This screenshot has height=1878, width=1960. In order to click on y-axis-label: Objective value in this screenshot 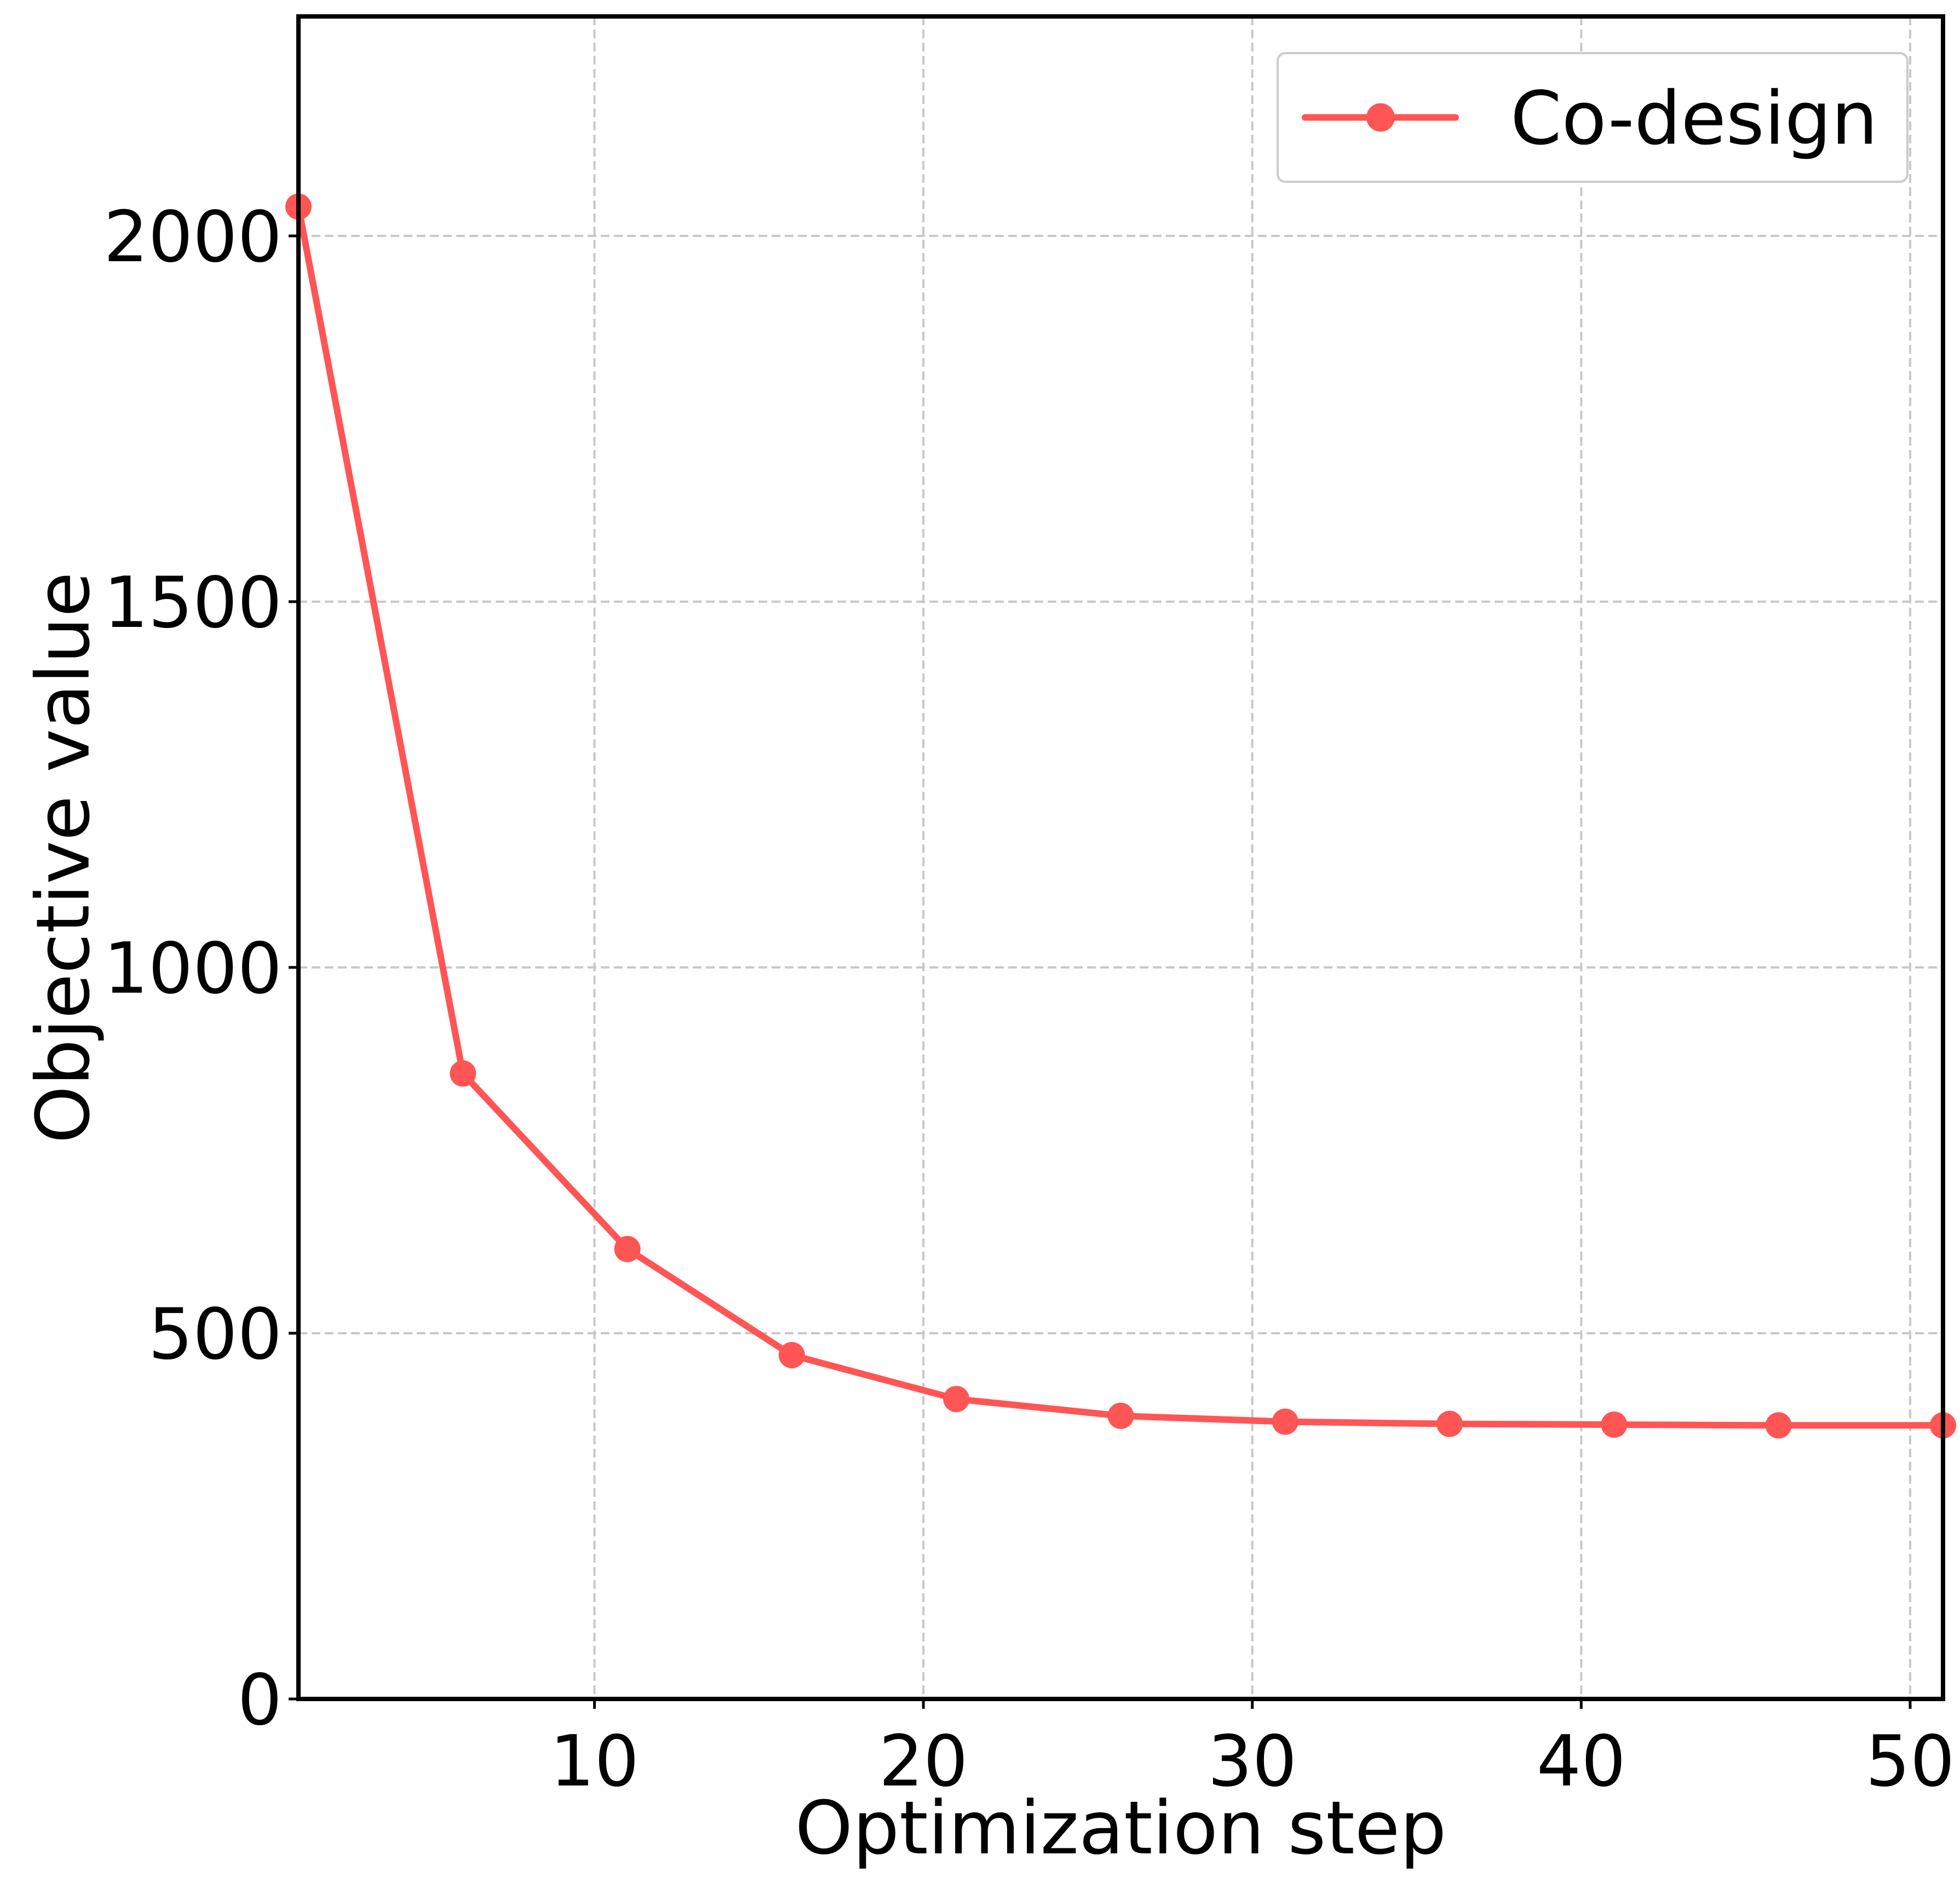, I will do `click(63, 858)`.